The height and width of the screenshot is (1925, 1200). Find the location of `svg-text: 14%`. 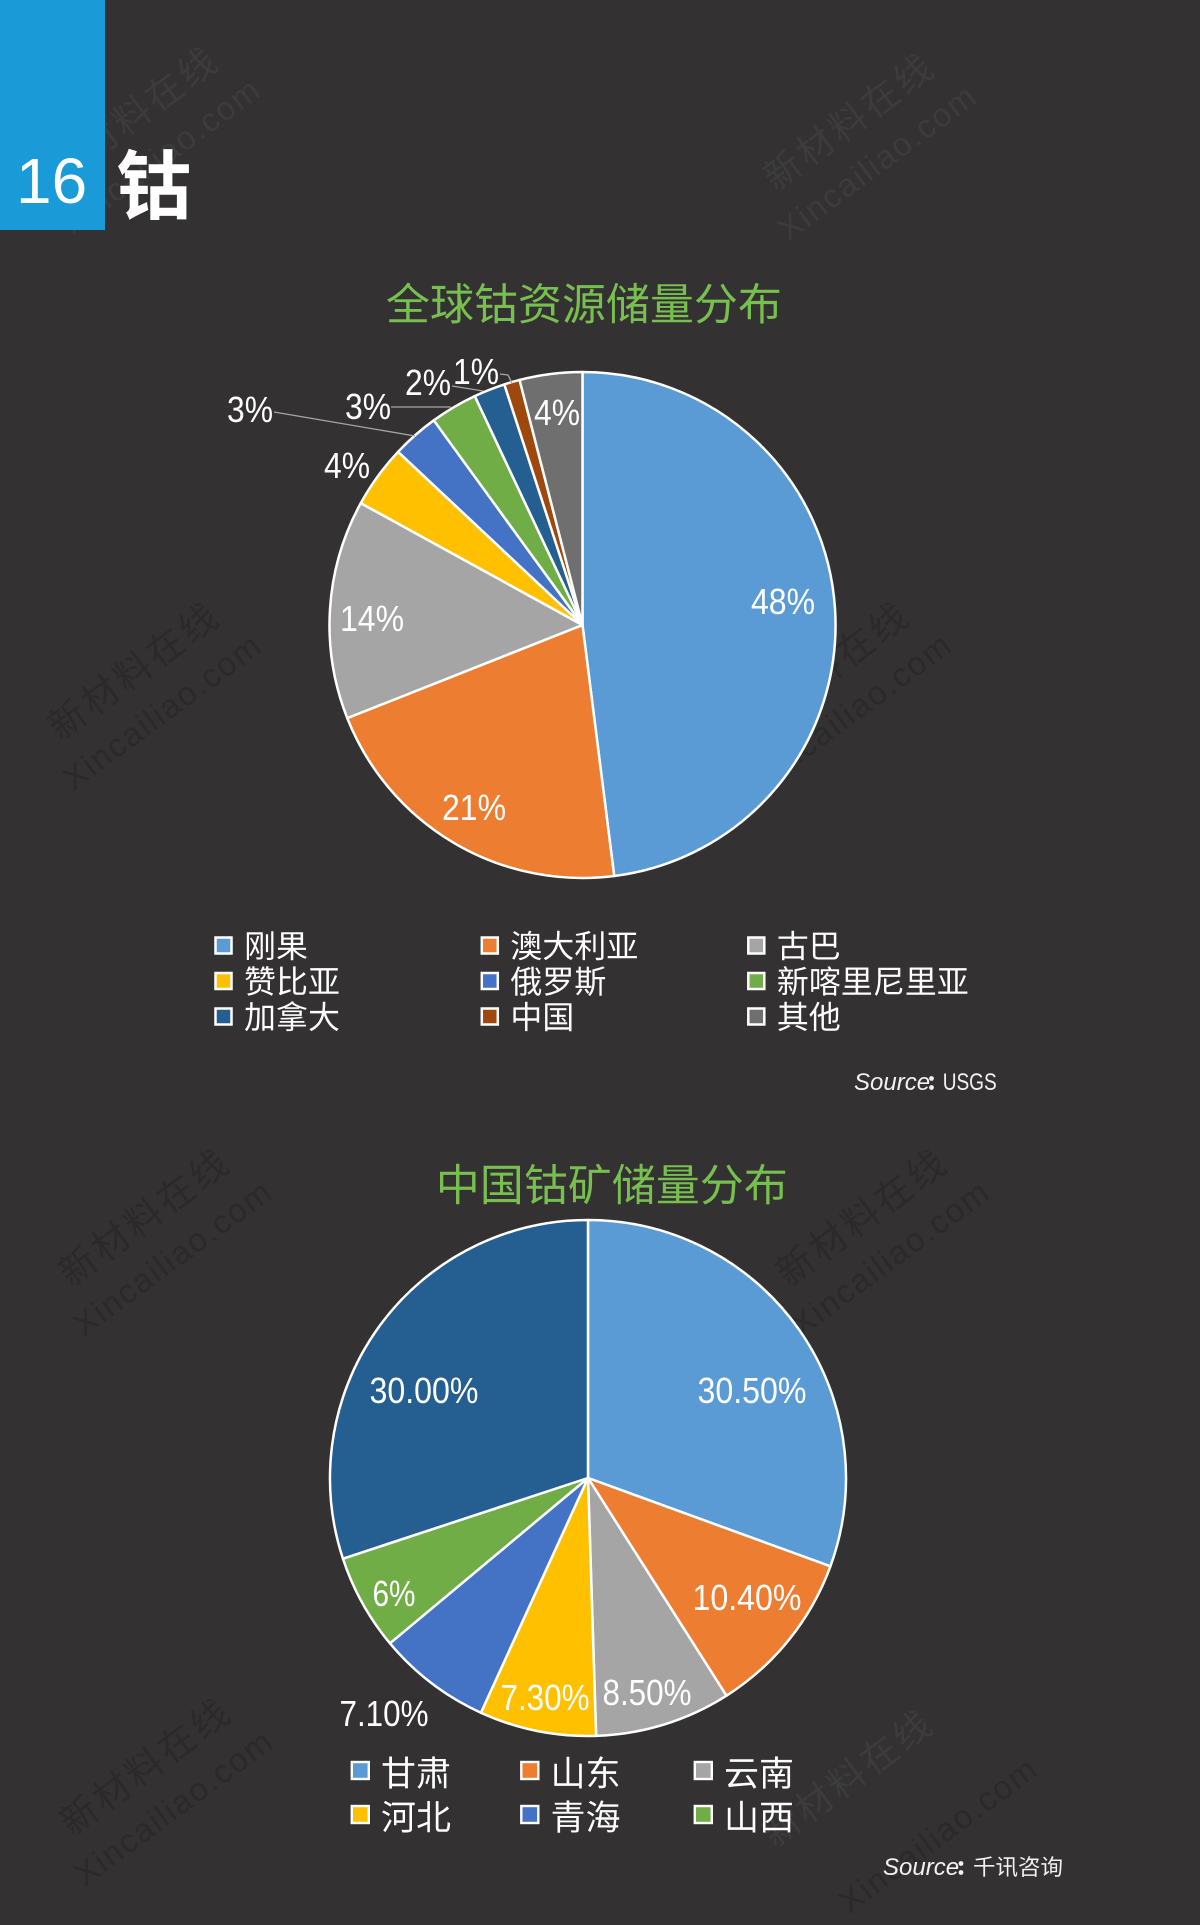

svg-text: 14% is located at coordinates (372, 618).